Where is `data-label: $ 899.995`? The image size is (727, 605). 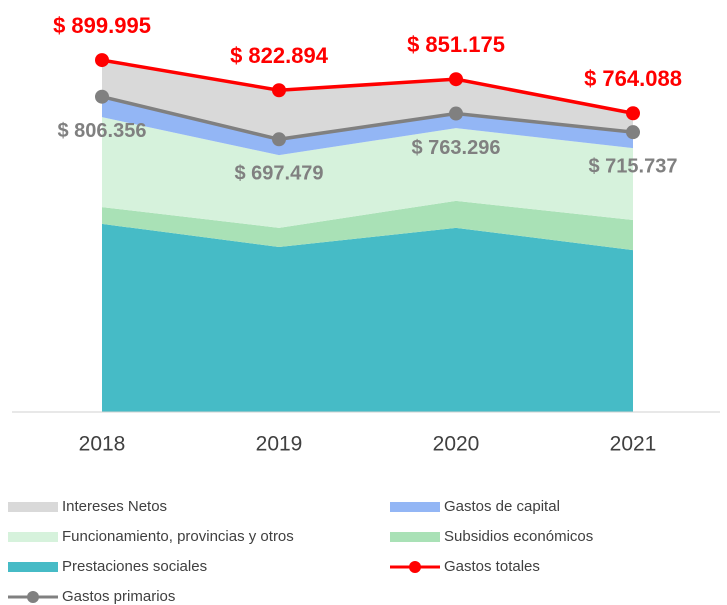 data-label: $ 899.995 is located at coordinates (102, 25).